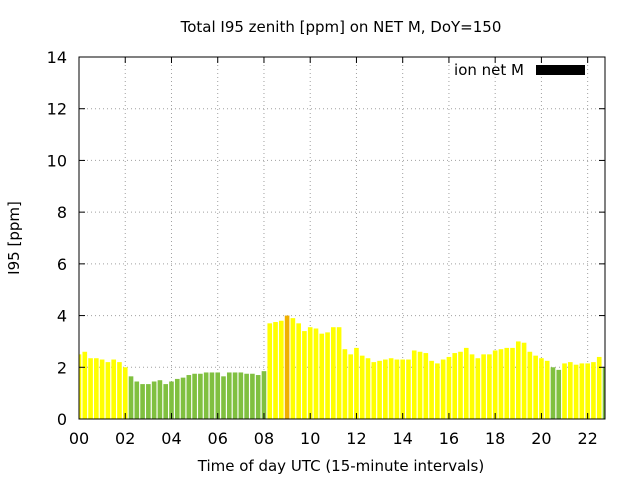  I want to click on legend-label: ion net M, so click(489, 70).